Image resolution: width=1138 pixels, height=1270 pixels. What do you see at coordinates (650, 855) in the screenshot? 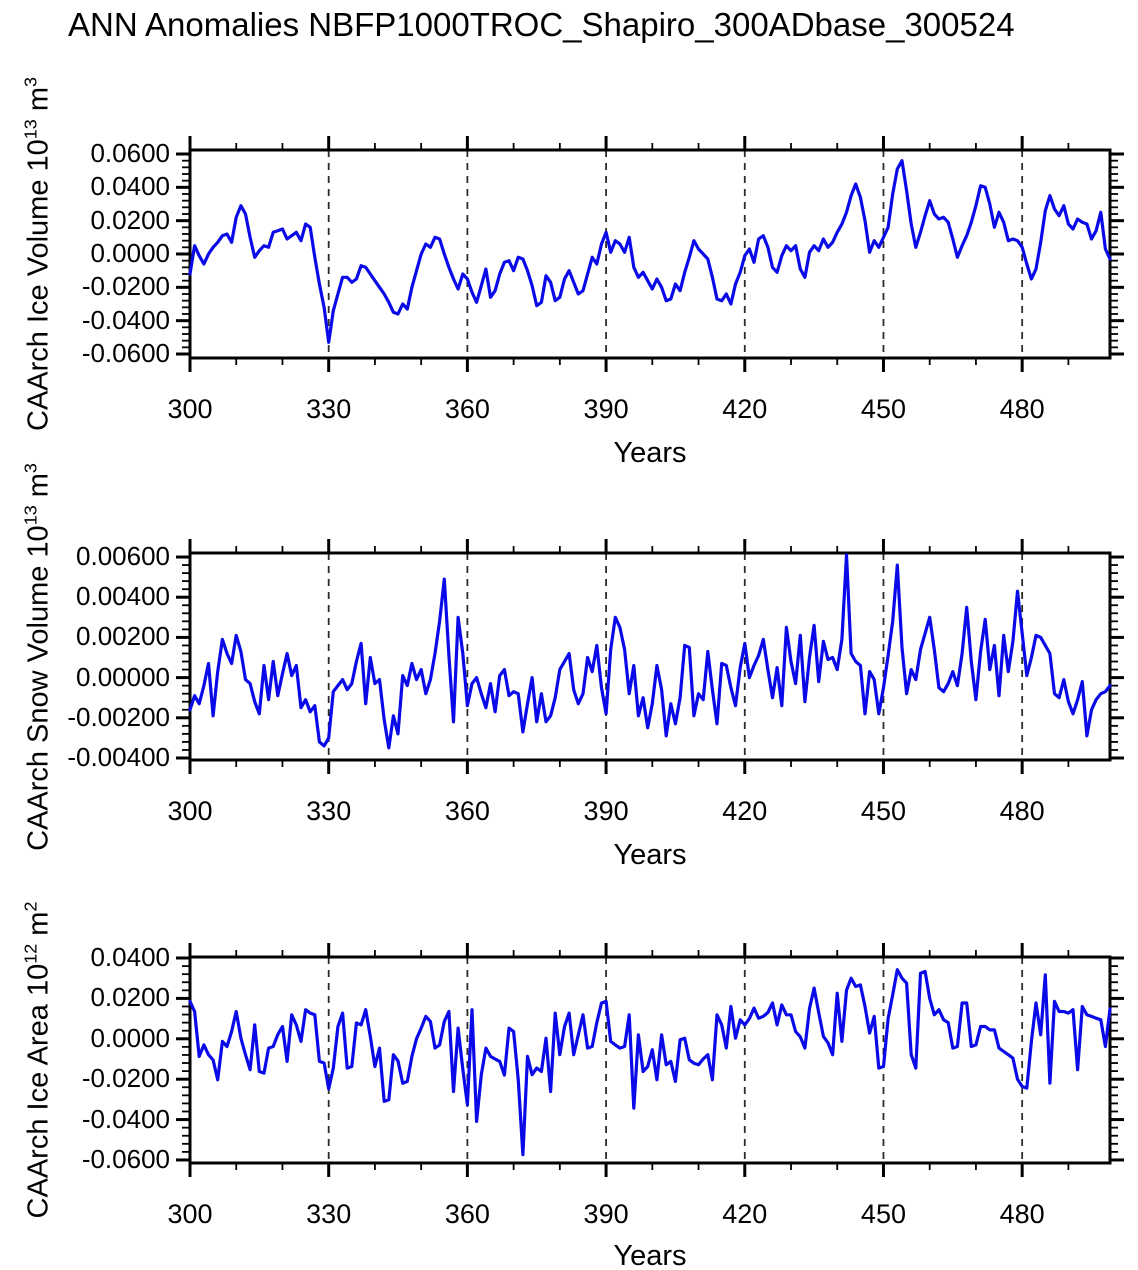
I see `x-axis-title-panel2: Years` at bounding box center [650, 855].